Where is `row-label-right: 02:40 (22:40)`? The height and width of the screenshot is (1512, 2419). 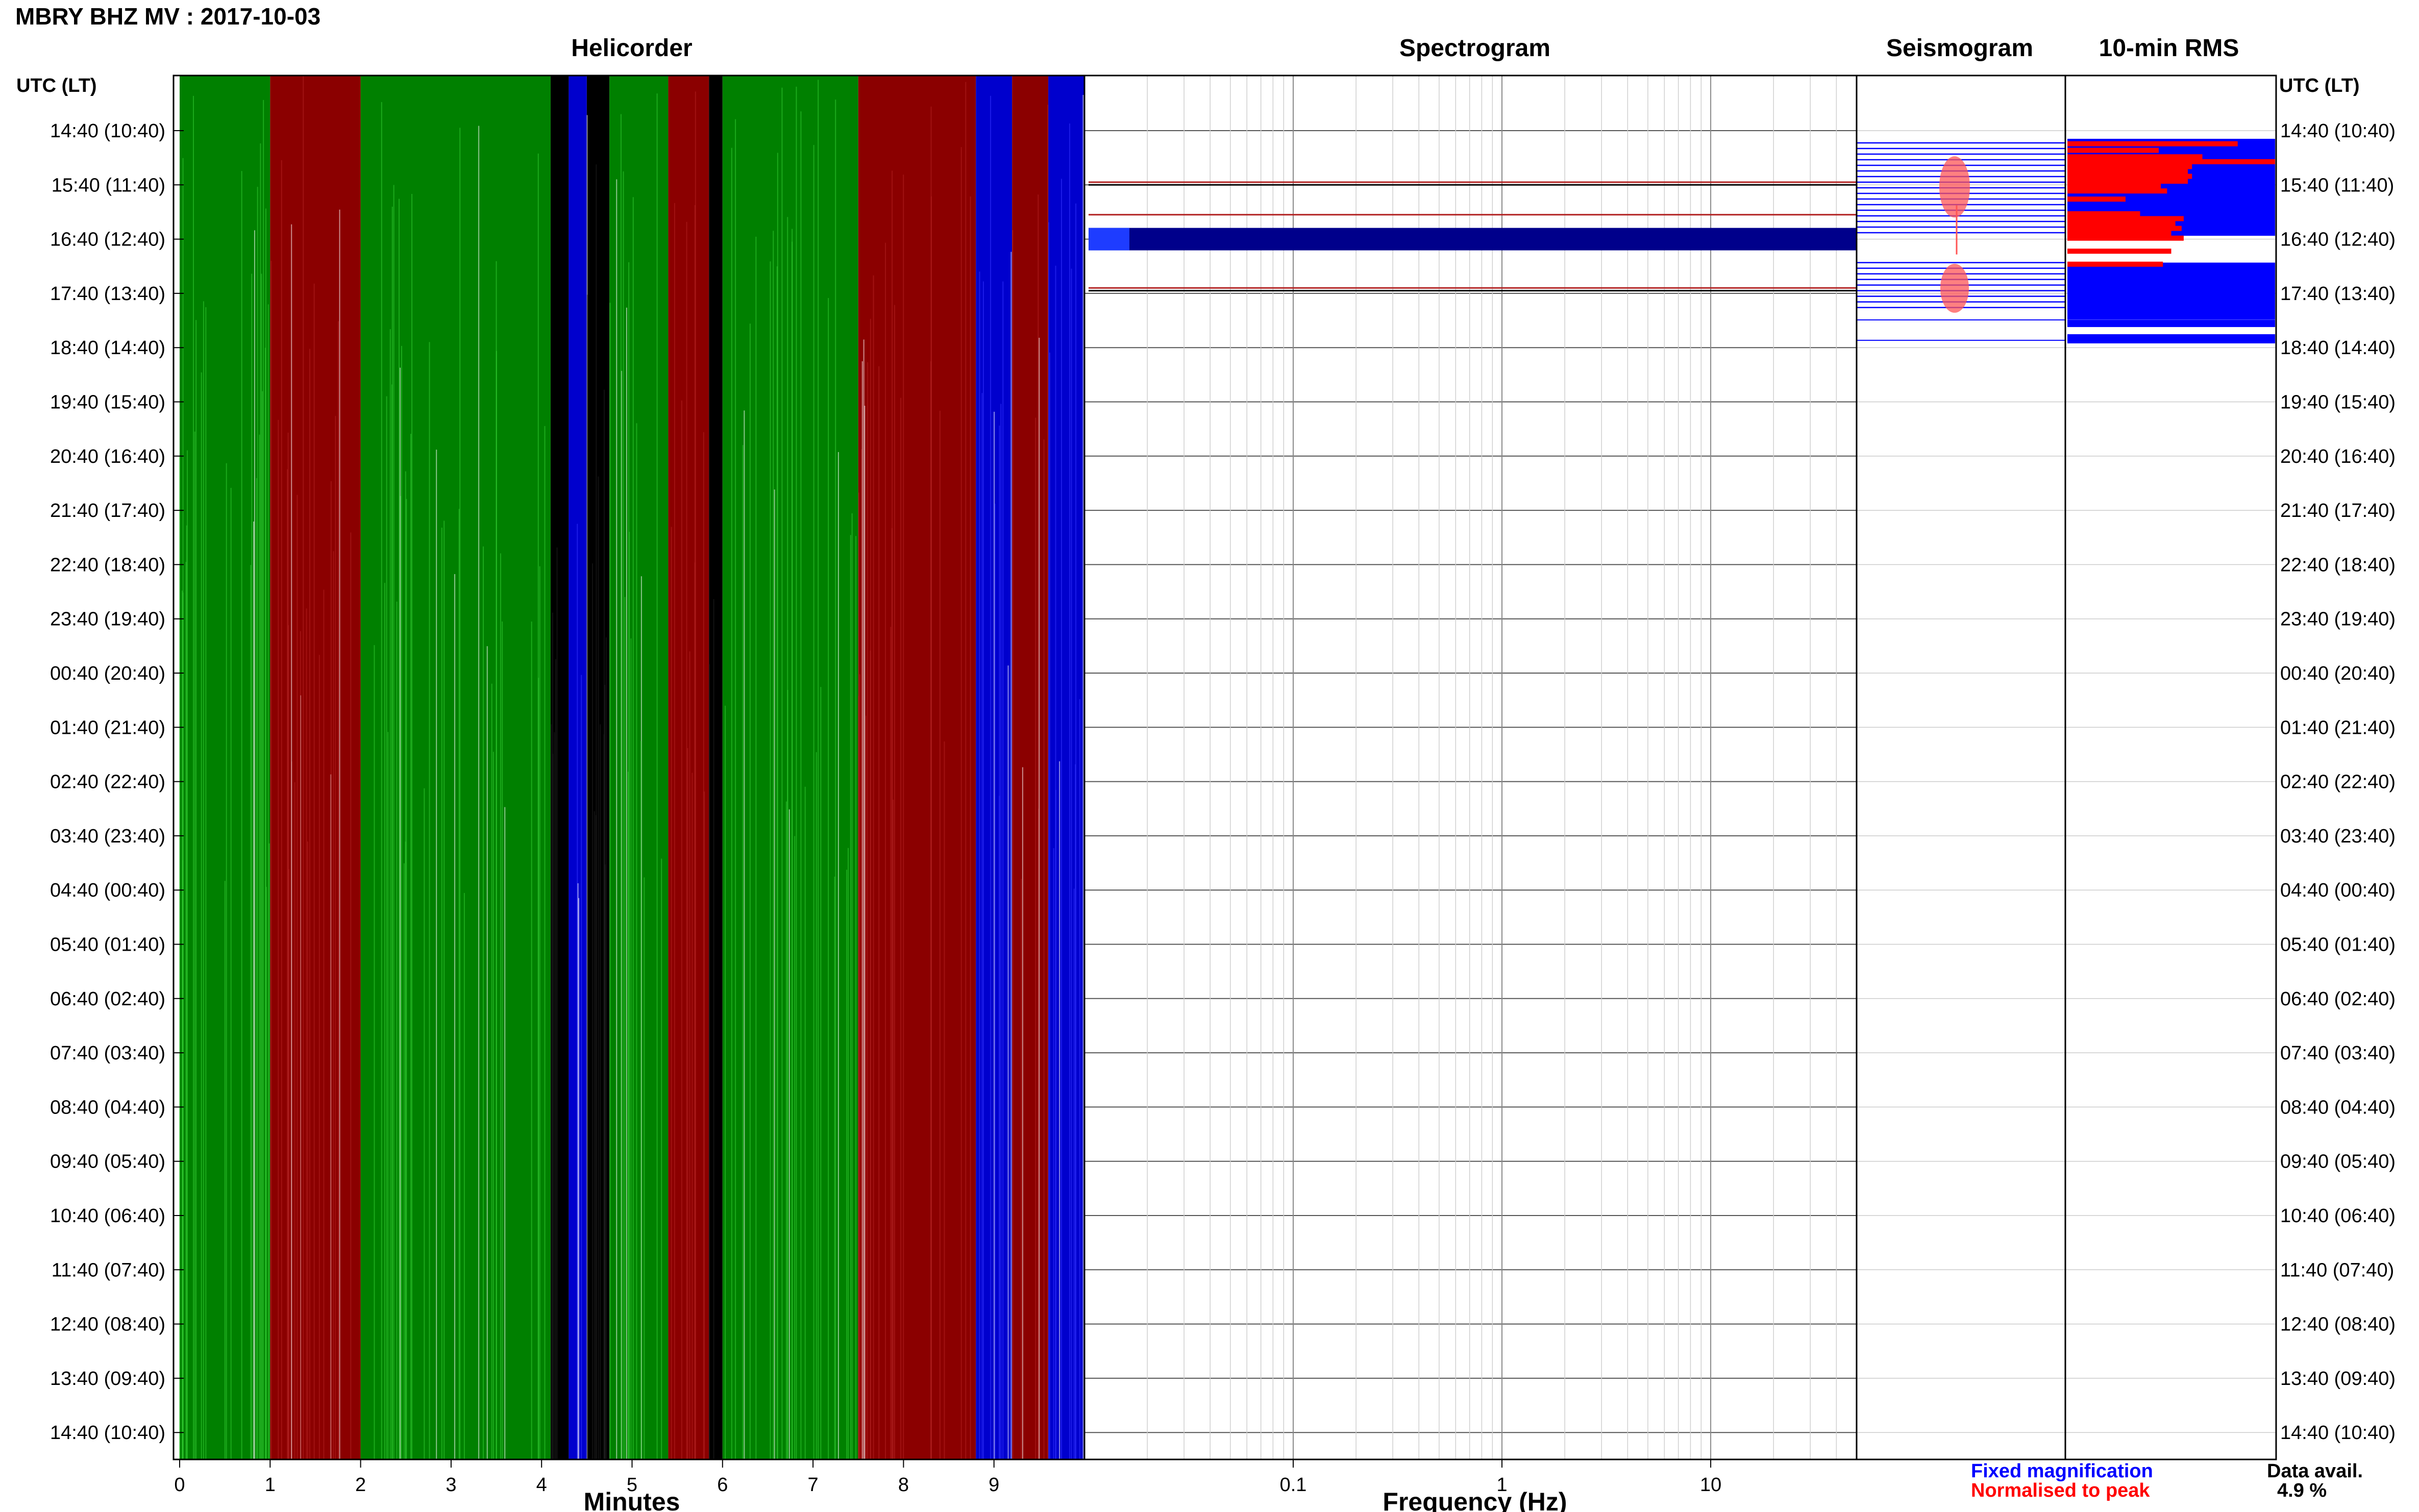
row-label-right: 02:40 (22:40) is located at coordinates (2338, 782).